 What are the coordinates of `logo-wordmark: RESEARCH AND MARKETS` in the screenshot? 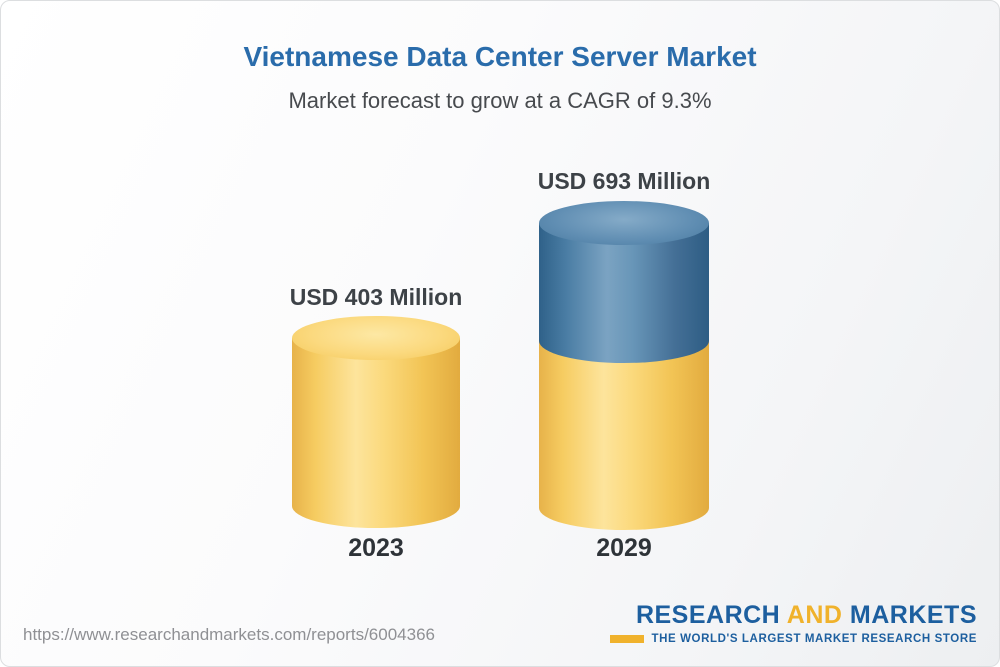 It's located at (794, 615).